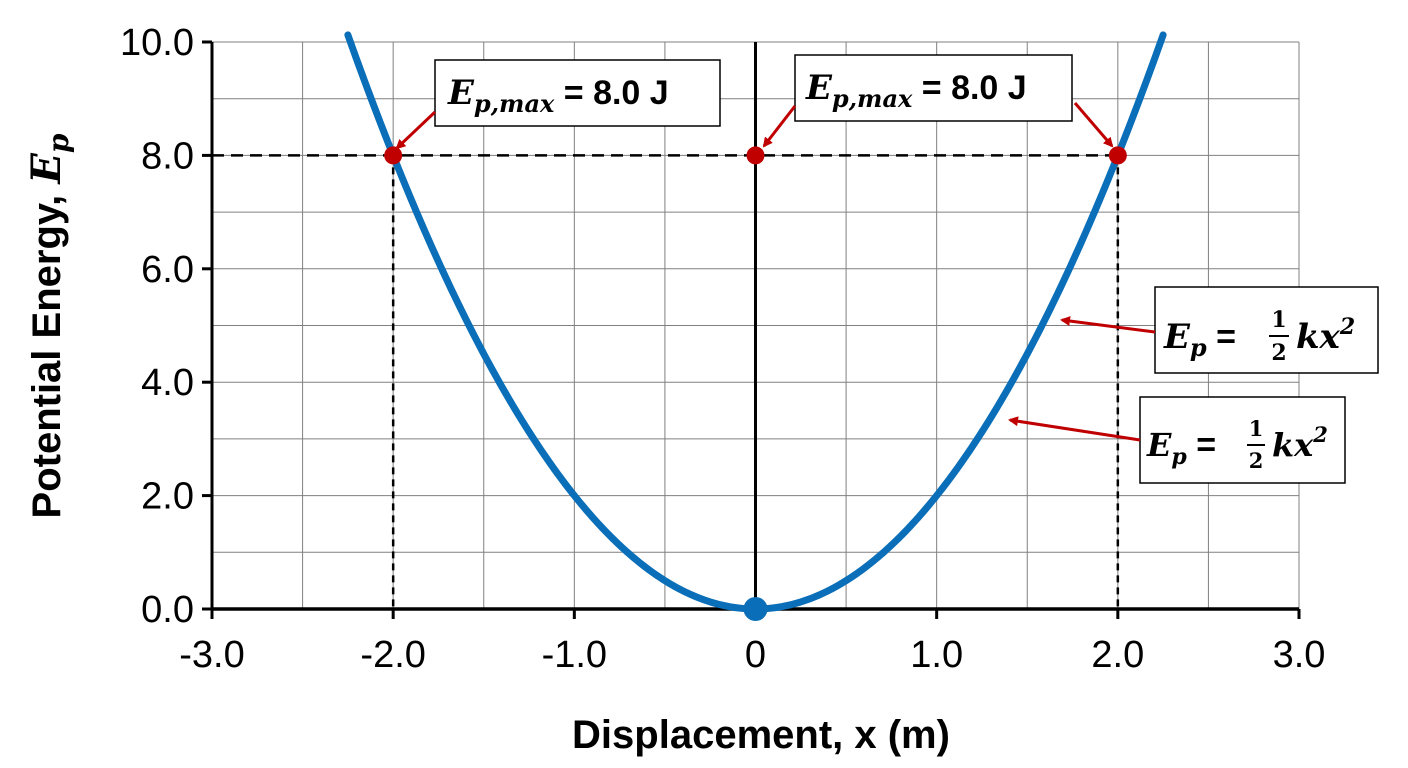 This screenshot has height=768, width=1408. Describe the element at coordinates (1256, 428) in the screenshot. I see `formula-lower-num: 1` at that location.